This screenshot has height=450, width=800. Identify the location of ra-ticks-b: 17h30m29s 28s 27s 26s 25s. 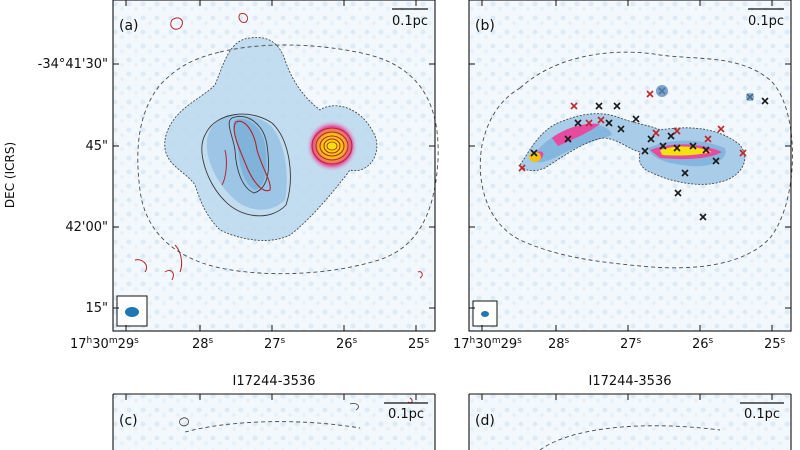
(619, 344).